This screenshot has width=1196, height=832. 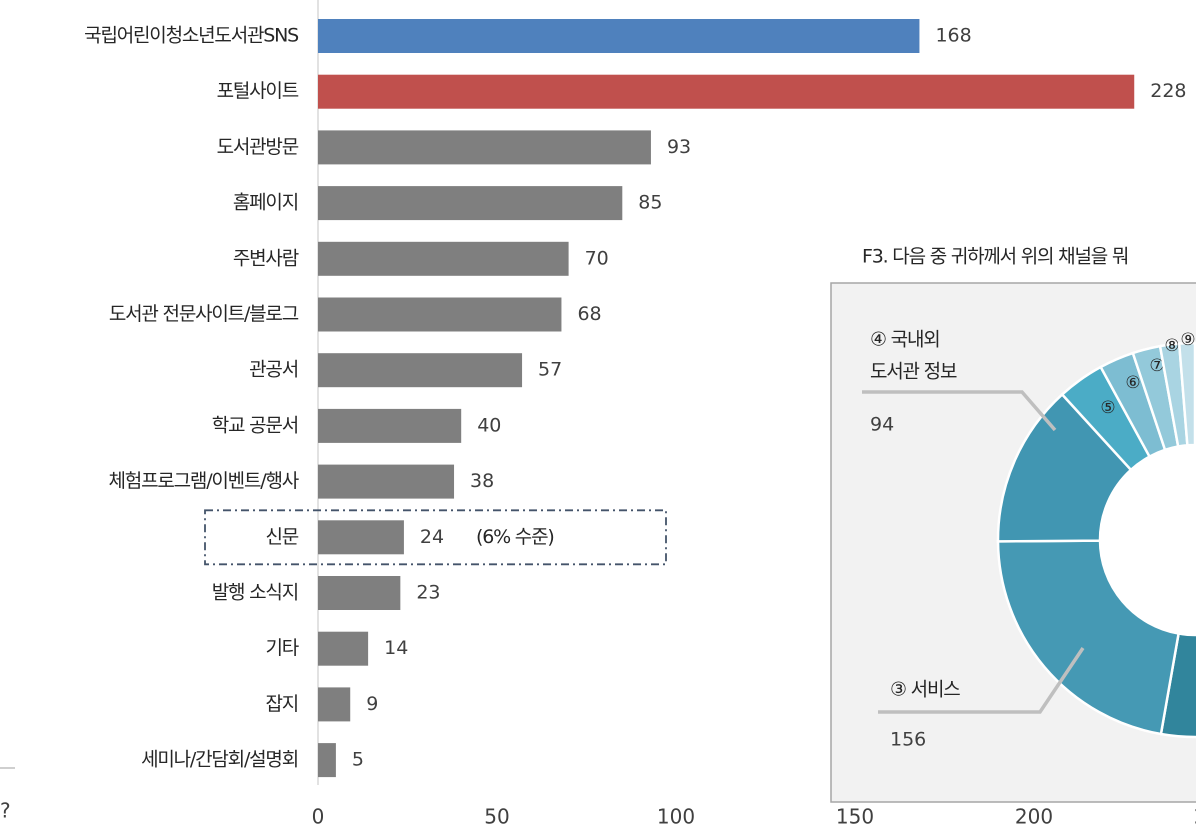 I want to click on category-label: 학교 공문서, so click(x=255, y=425).